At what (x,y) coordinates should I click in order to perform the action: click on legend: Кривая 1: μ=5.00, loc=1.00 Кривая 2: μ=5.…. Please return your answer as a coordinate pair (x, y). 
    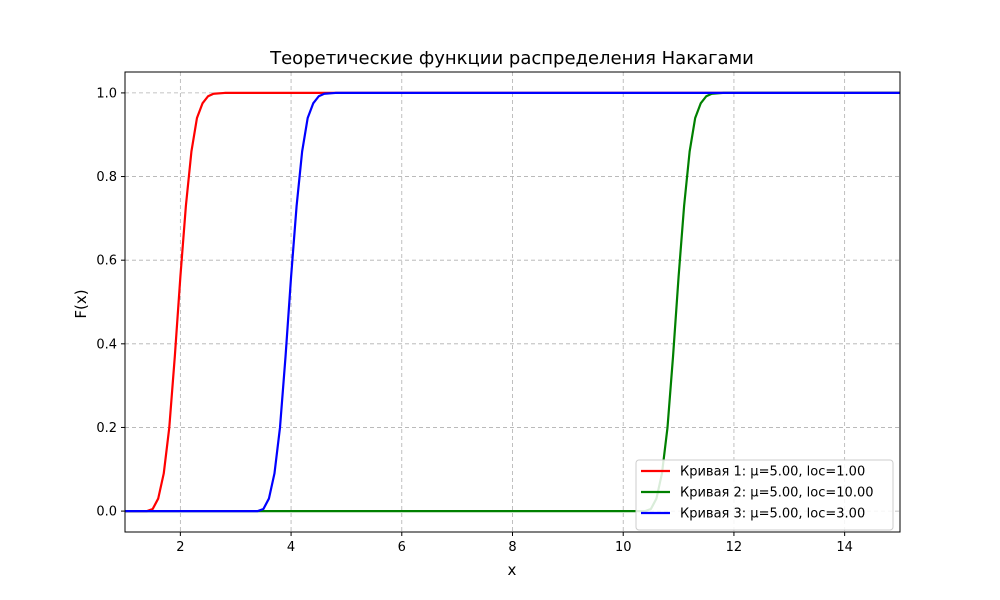
    Looking at the image, I should click on (764, 495).